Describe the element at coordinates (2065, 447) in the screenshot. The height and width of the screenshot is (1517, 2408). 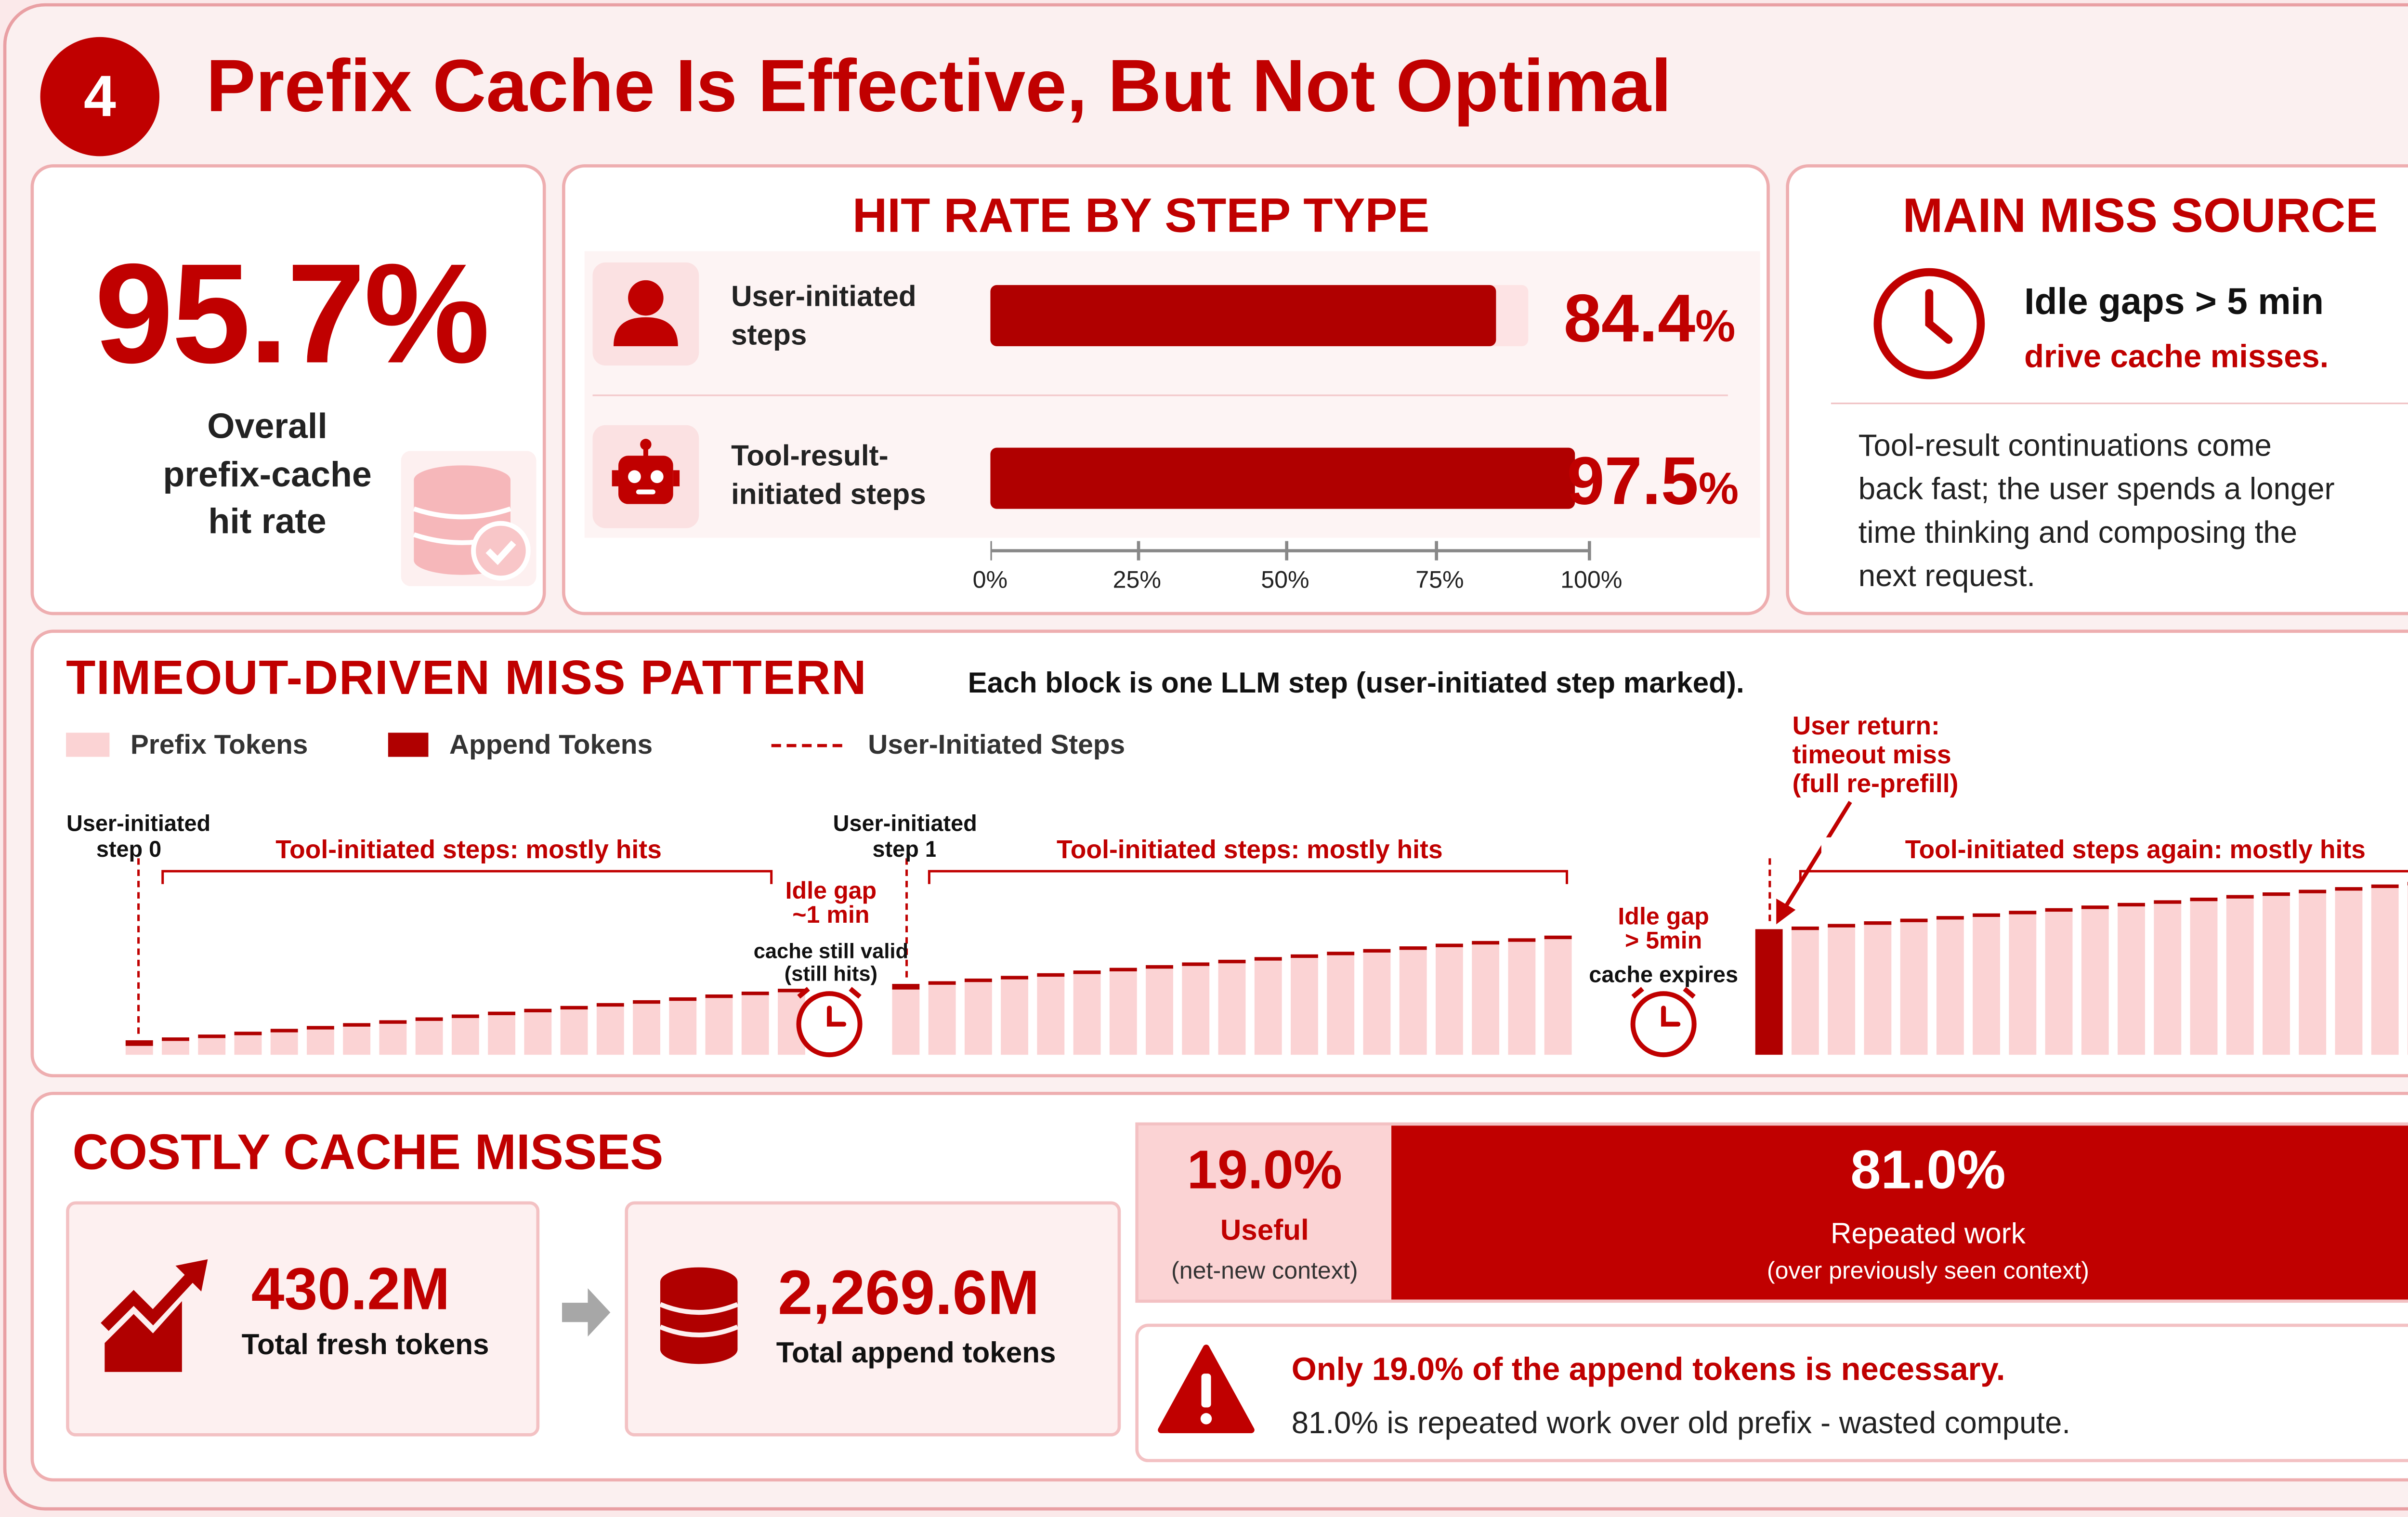
I see `miss-body-1: Tool-result continuations come` at that location.